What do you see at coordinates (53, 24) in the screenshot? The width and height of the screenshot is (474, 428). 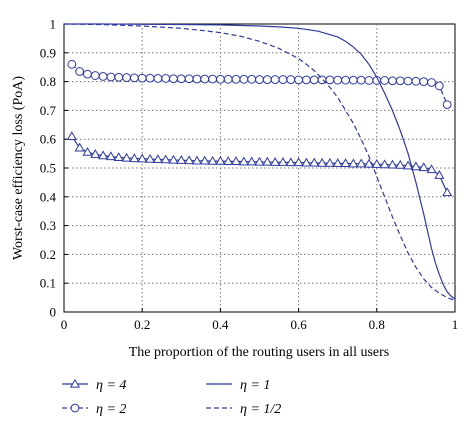 I see `y-tick-label: 1` at bounding box center [53, 24].